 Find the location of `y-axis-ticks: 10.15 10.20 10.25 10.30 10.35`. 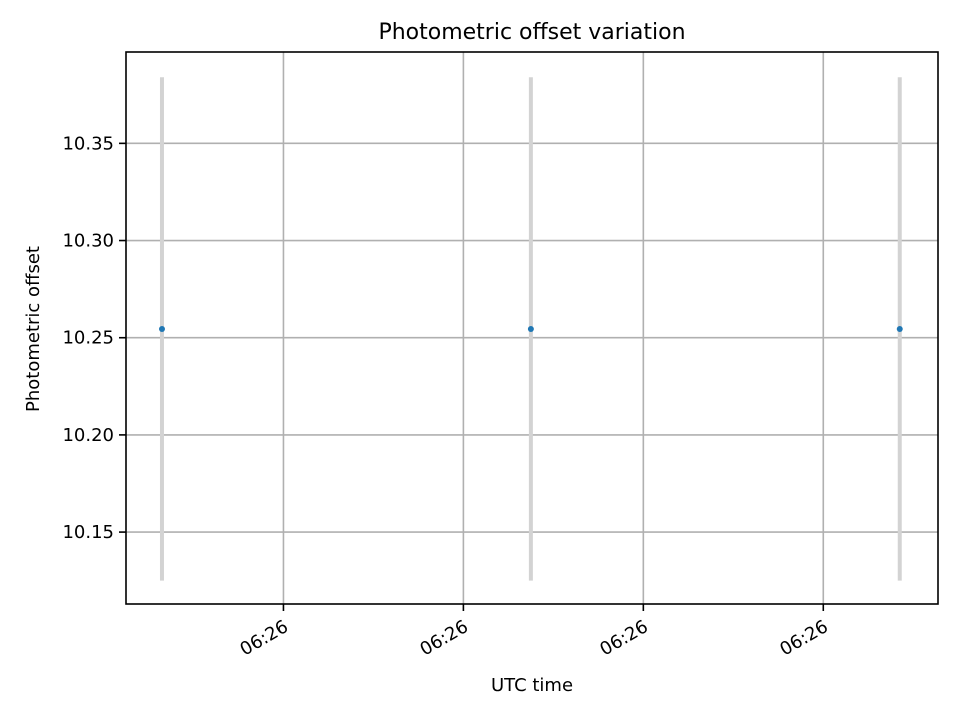

y-axis-ticks: 10.15 10.20 10.25 10.30 10.35 is located at coordinates (94, 338).